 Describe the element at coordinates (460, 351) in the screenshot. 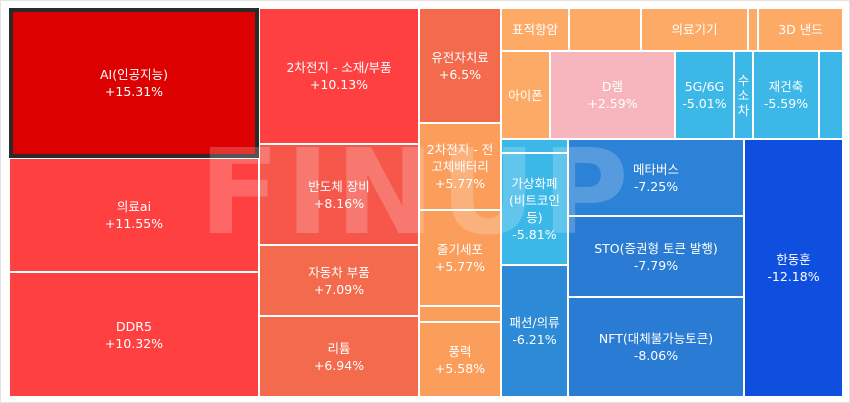

I see `treemap-tile-label: 풍력` at that location.